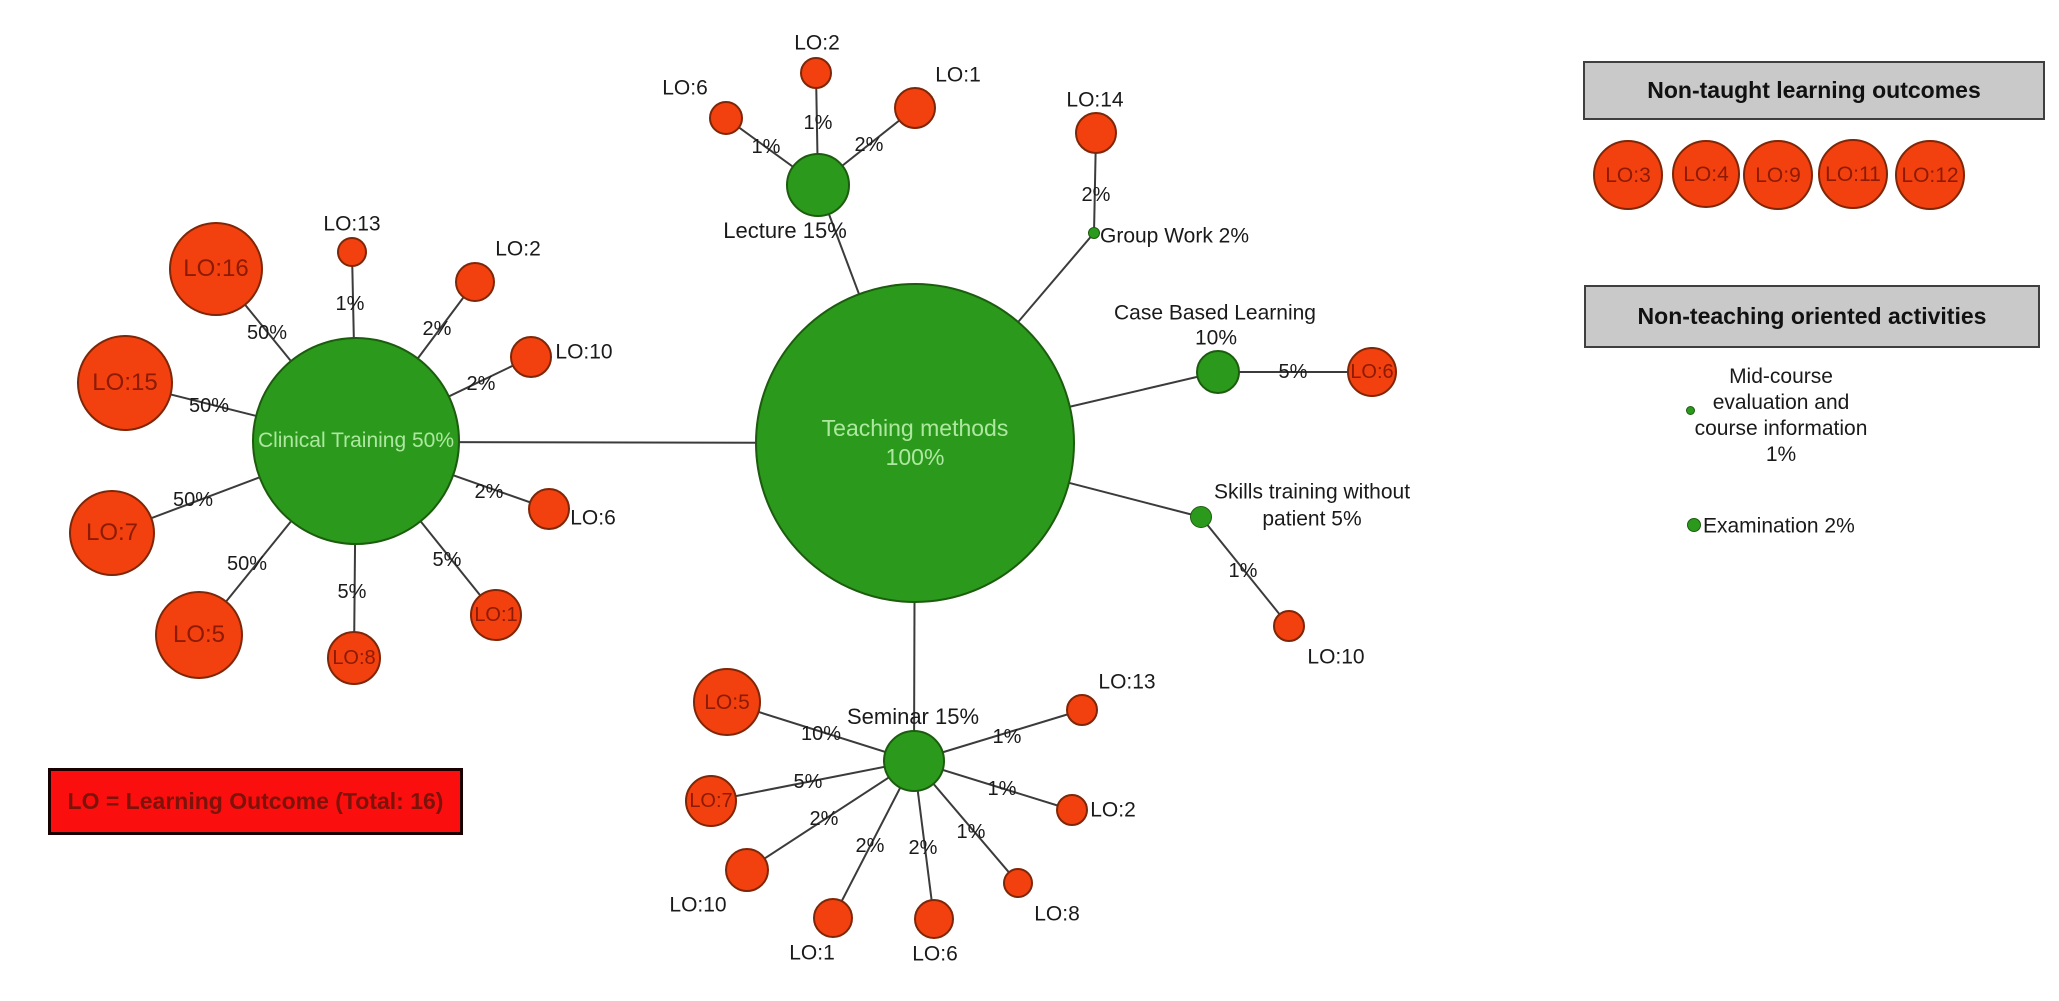  Describe the element at coordinates (267, 333) in the screenshot. I see `edge-label-clinical-lo16: 50%` at that location.